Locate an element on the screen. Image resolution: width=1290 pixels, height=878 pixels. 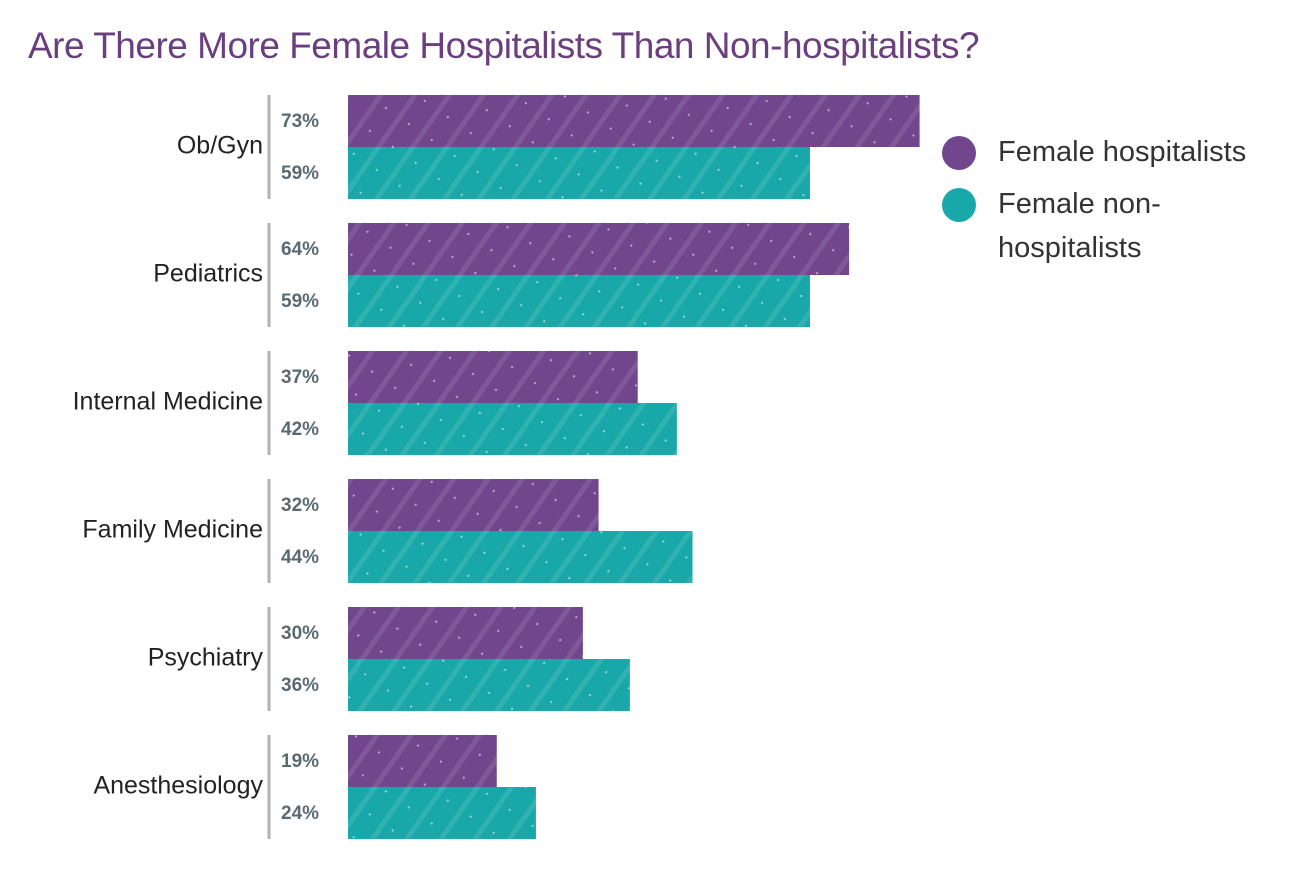
legend-swatch-female-non-hospitalists is located at coordinates (959, 205).